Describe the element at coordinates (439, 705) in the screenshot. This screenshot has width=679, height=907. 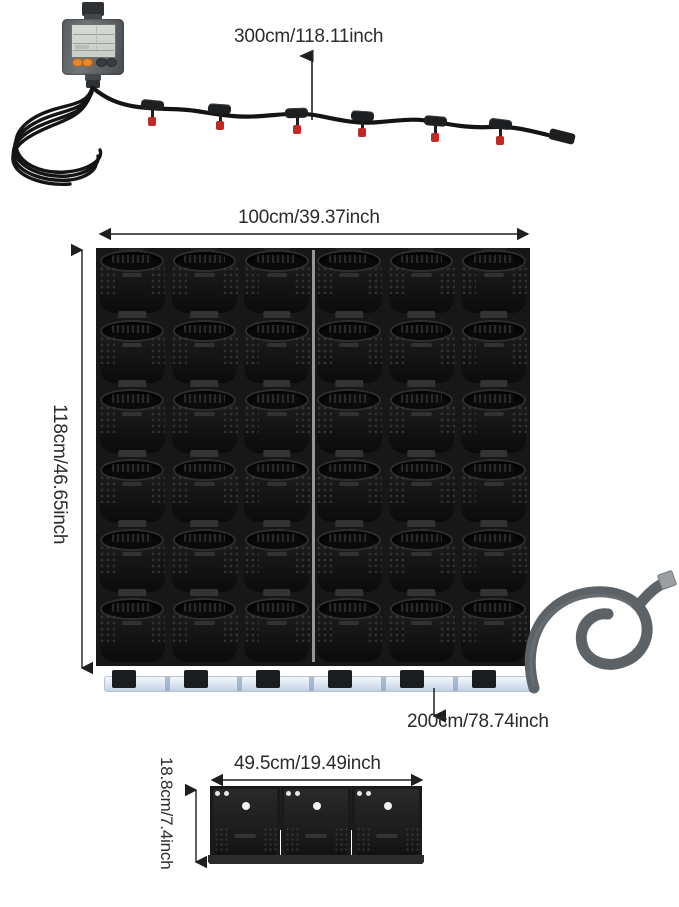
I see `drain-hose-dimension-arrow` at that location.